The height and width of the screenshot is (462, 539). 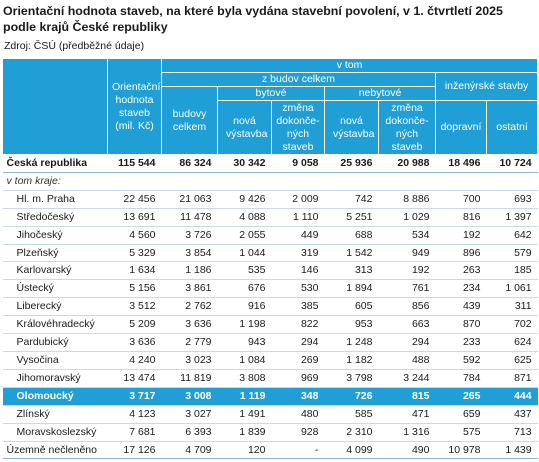 I want to click on cell-budovy: 21 063, so click(x=189, y=199).